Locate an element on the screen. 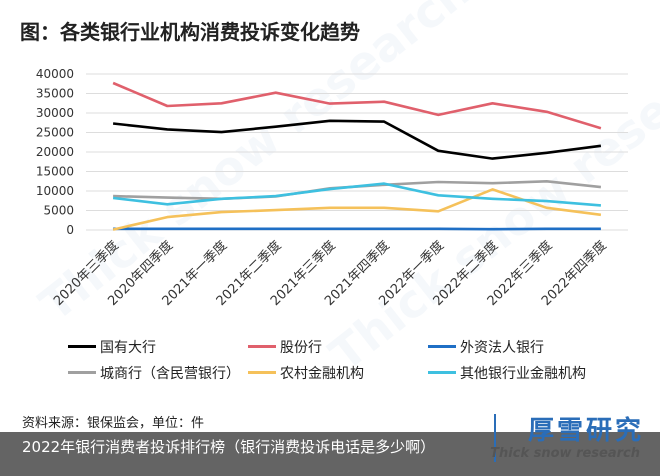  y-tick-label: 0 is located at coordinates (70, 230).